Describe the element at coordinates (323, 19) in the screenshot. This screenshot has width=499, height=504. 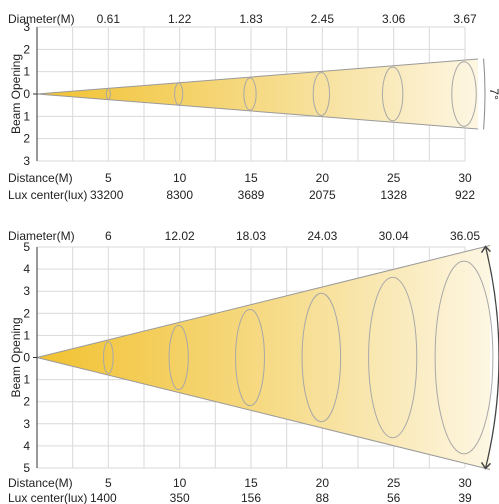
I see `diameter-value: 2.45` at that location.